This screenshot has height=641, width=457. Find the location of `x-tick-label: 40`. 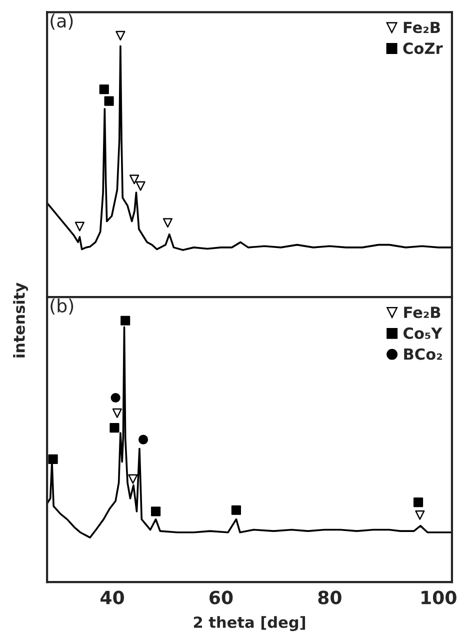

x-tick-label: 40 is located at coordinates (112, 597).